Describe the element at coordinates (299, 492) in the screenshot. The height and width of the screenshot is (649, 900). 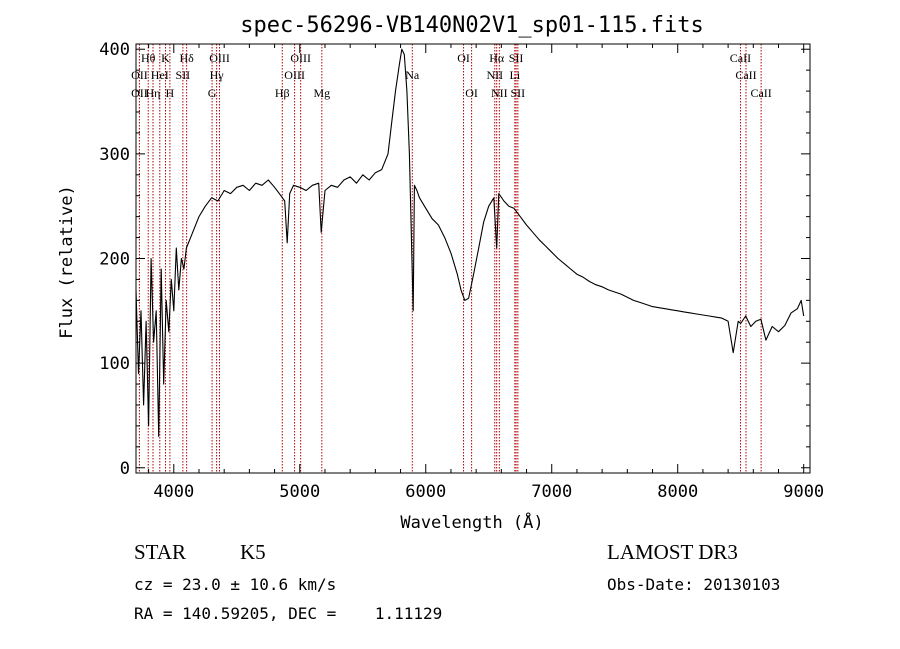
I see `x-tick-label-1: 5000` at that location.